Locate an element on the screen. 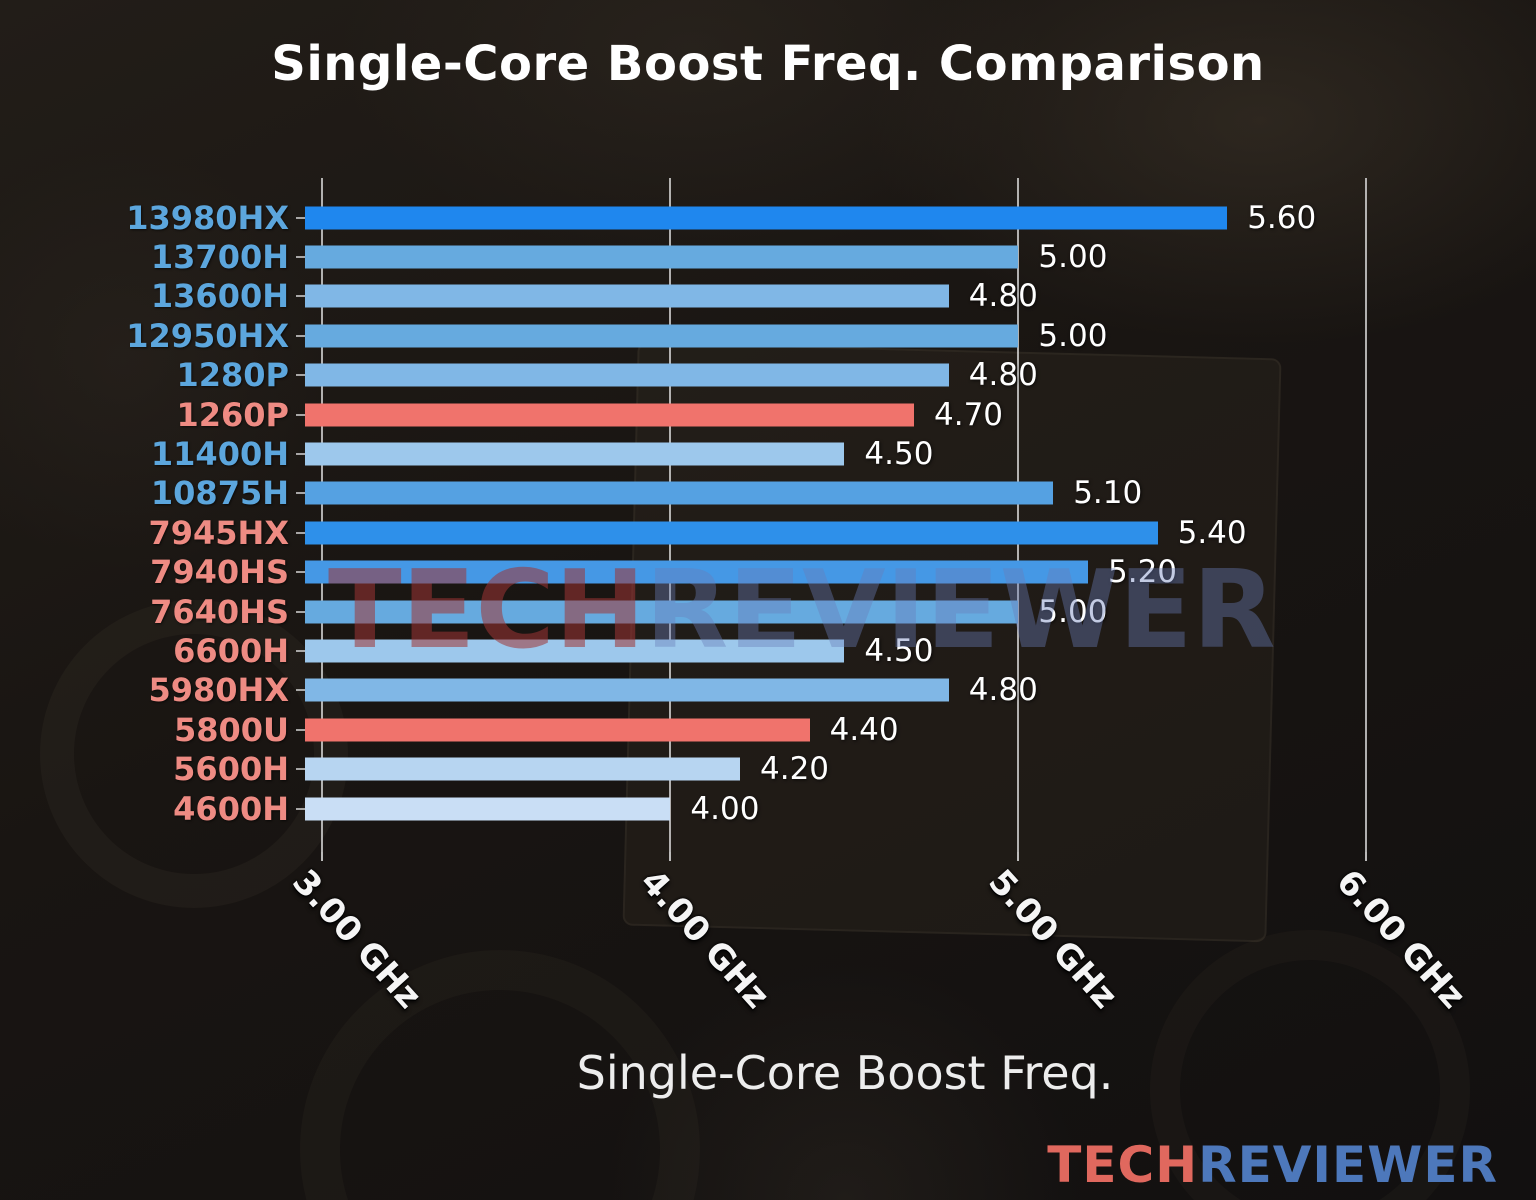 This screenshot has width=1536, height=1200. chart-row: 5800U 4.40 is located at coordinates (768, 729).